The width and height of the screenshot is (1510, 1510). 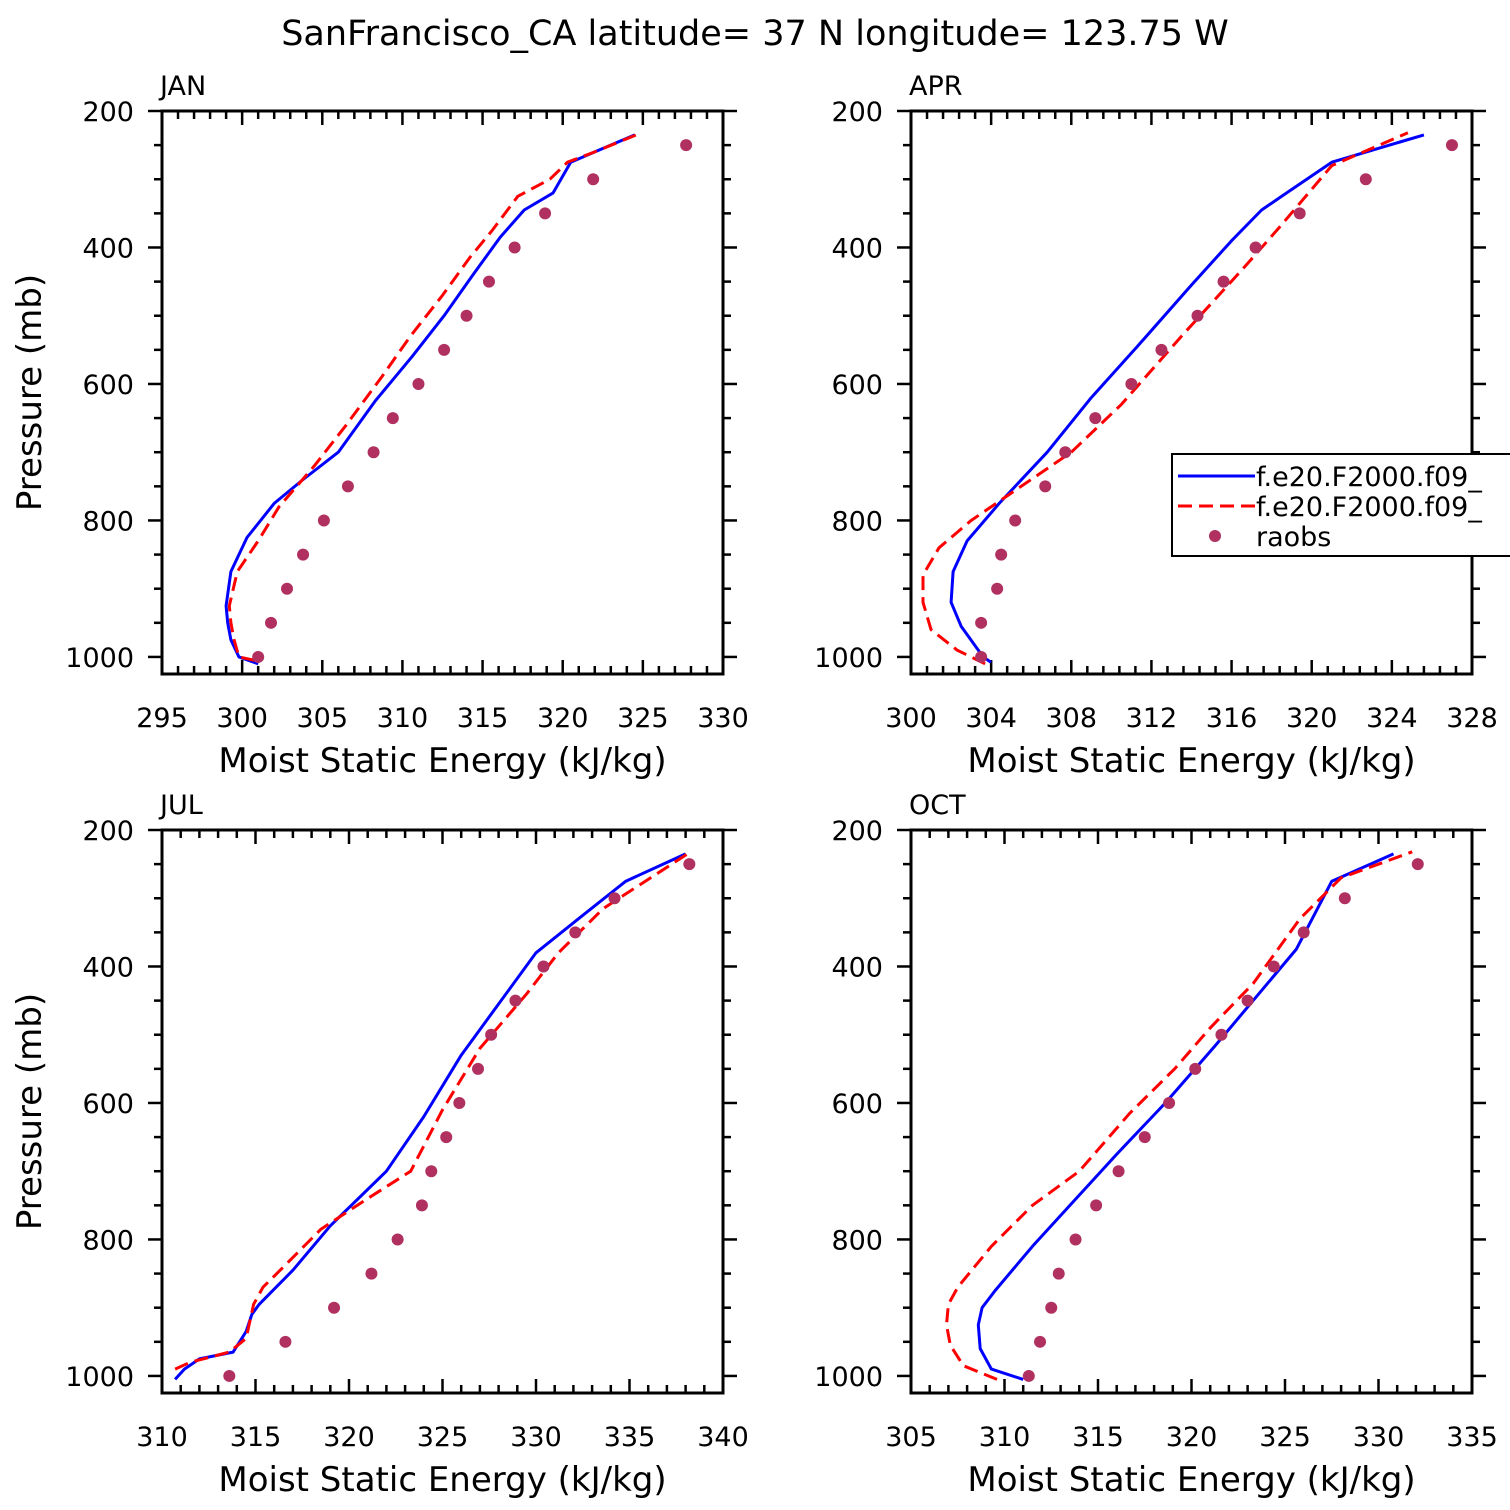 What do you see at coordinates (1293, 537) in the screenshot?
I see `legend-label: raobs` at bounding box center [1293, 537].